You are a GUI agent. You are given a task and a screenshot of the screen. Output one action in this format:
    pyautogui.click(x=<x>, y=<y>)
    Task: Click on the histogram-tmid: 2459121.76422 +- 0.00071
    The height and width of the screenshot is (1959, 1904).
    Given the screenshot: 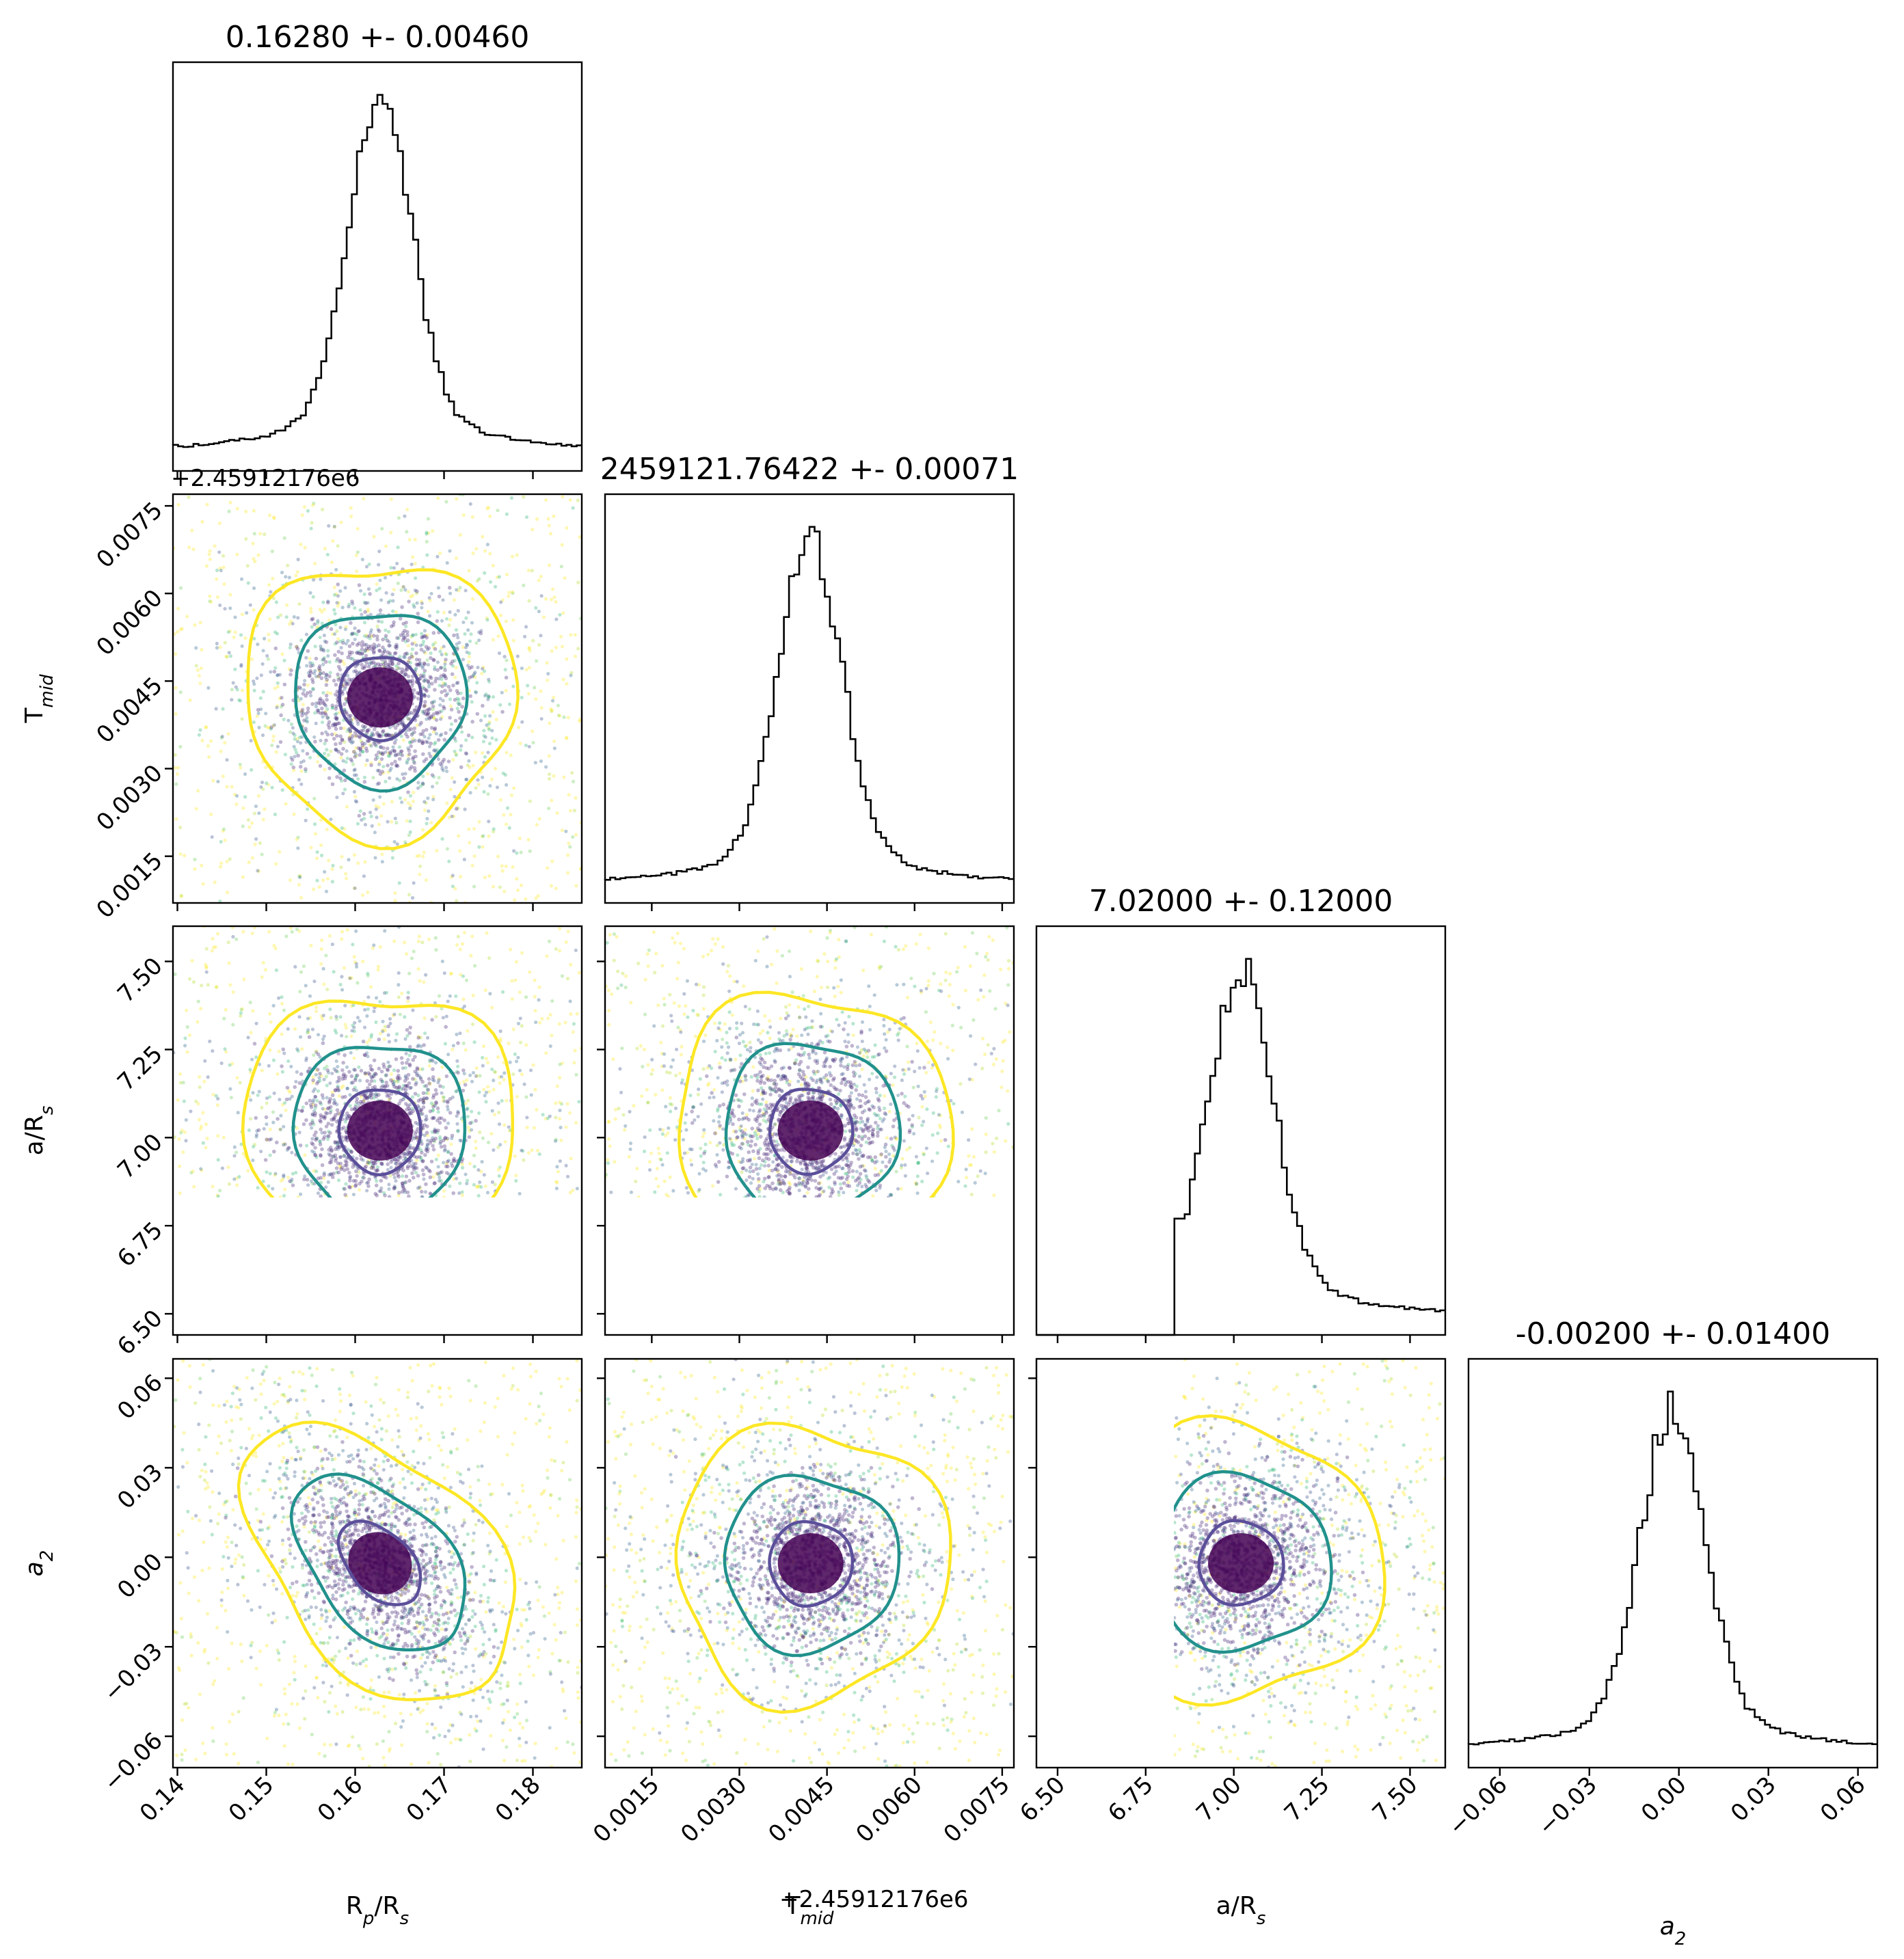 What is the action you would take?
    pyautogui.click(x=809, y=678)
    